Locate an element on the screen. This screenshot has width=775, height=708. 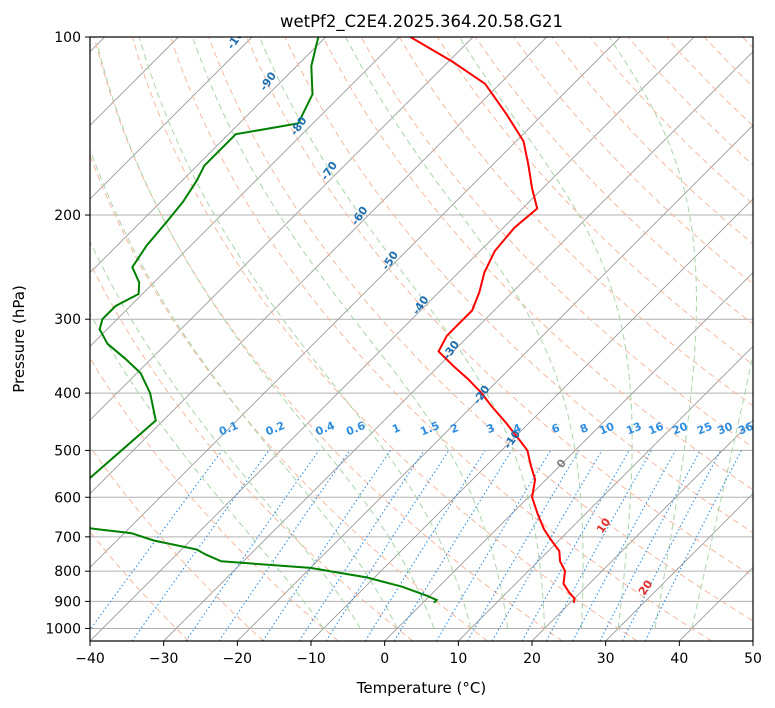
y-tick-label: 300 is located at coordinates (67, 320).